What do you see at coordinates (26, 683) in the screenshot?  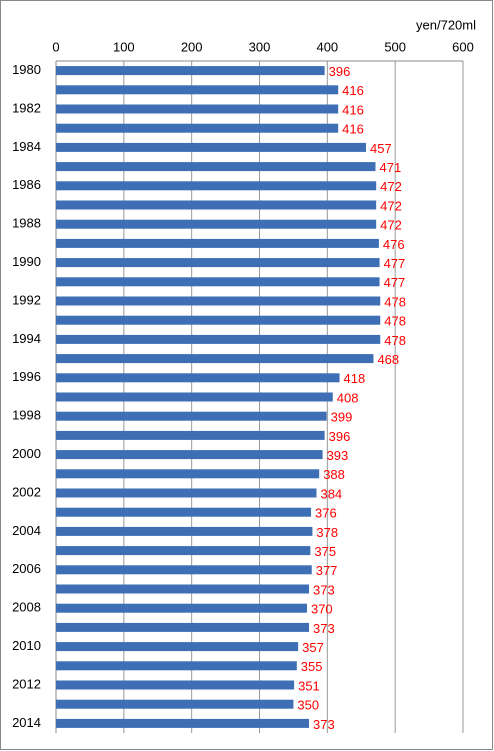 I see `y-tick-label: 2012` at bounding box center [26, 683].